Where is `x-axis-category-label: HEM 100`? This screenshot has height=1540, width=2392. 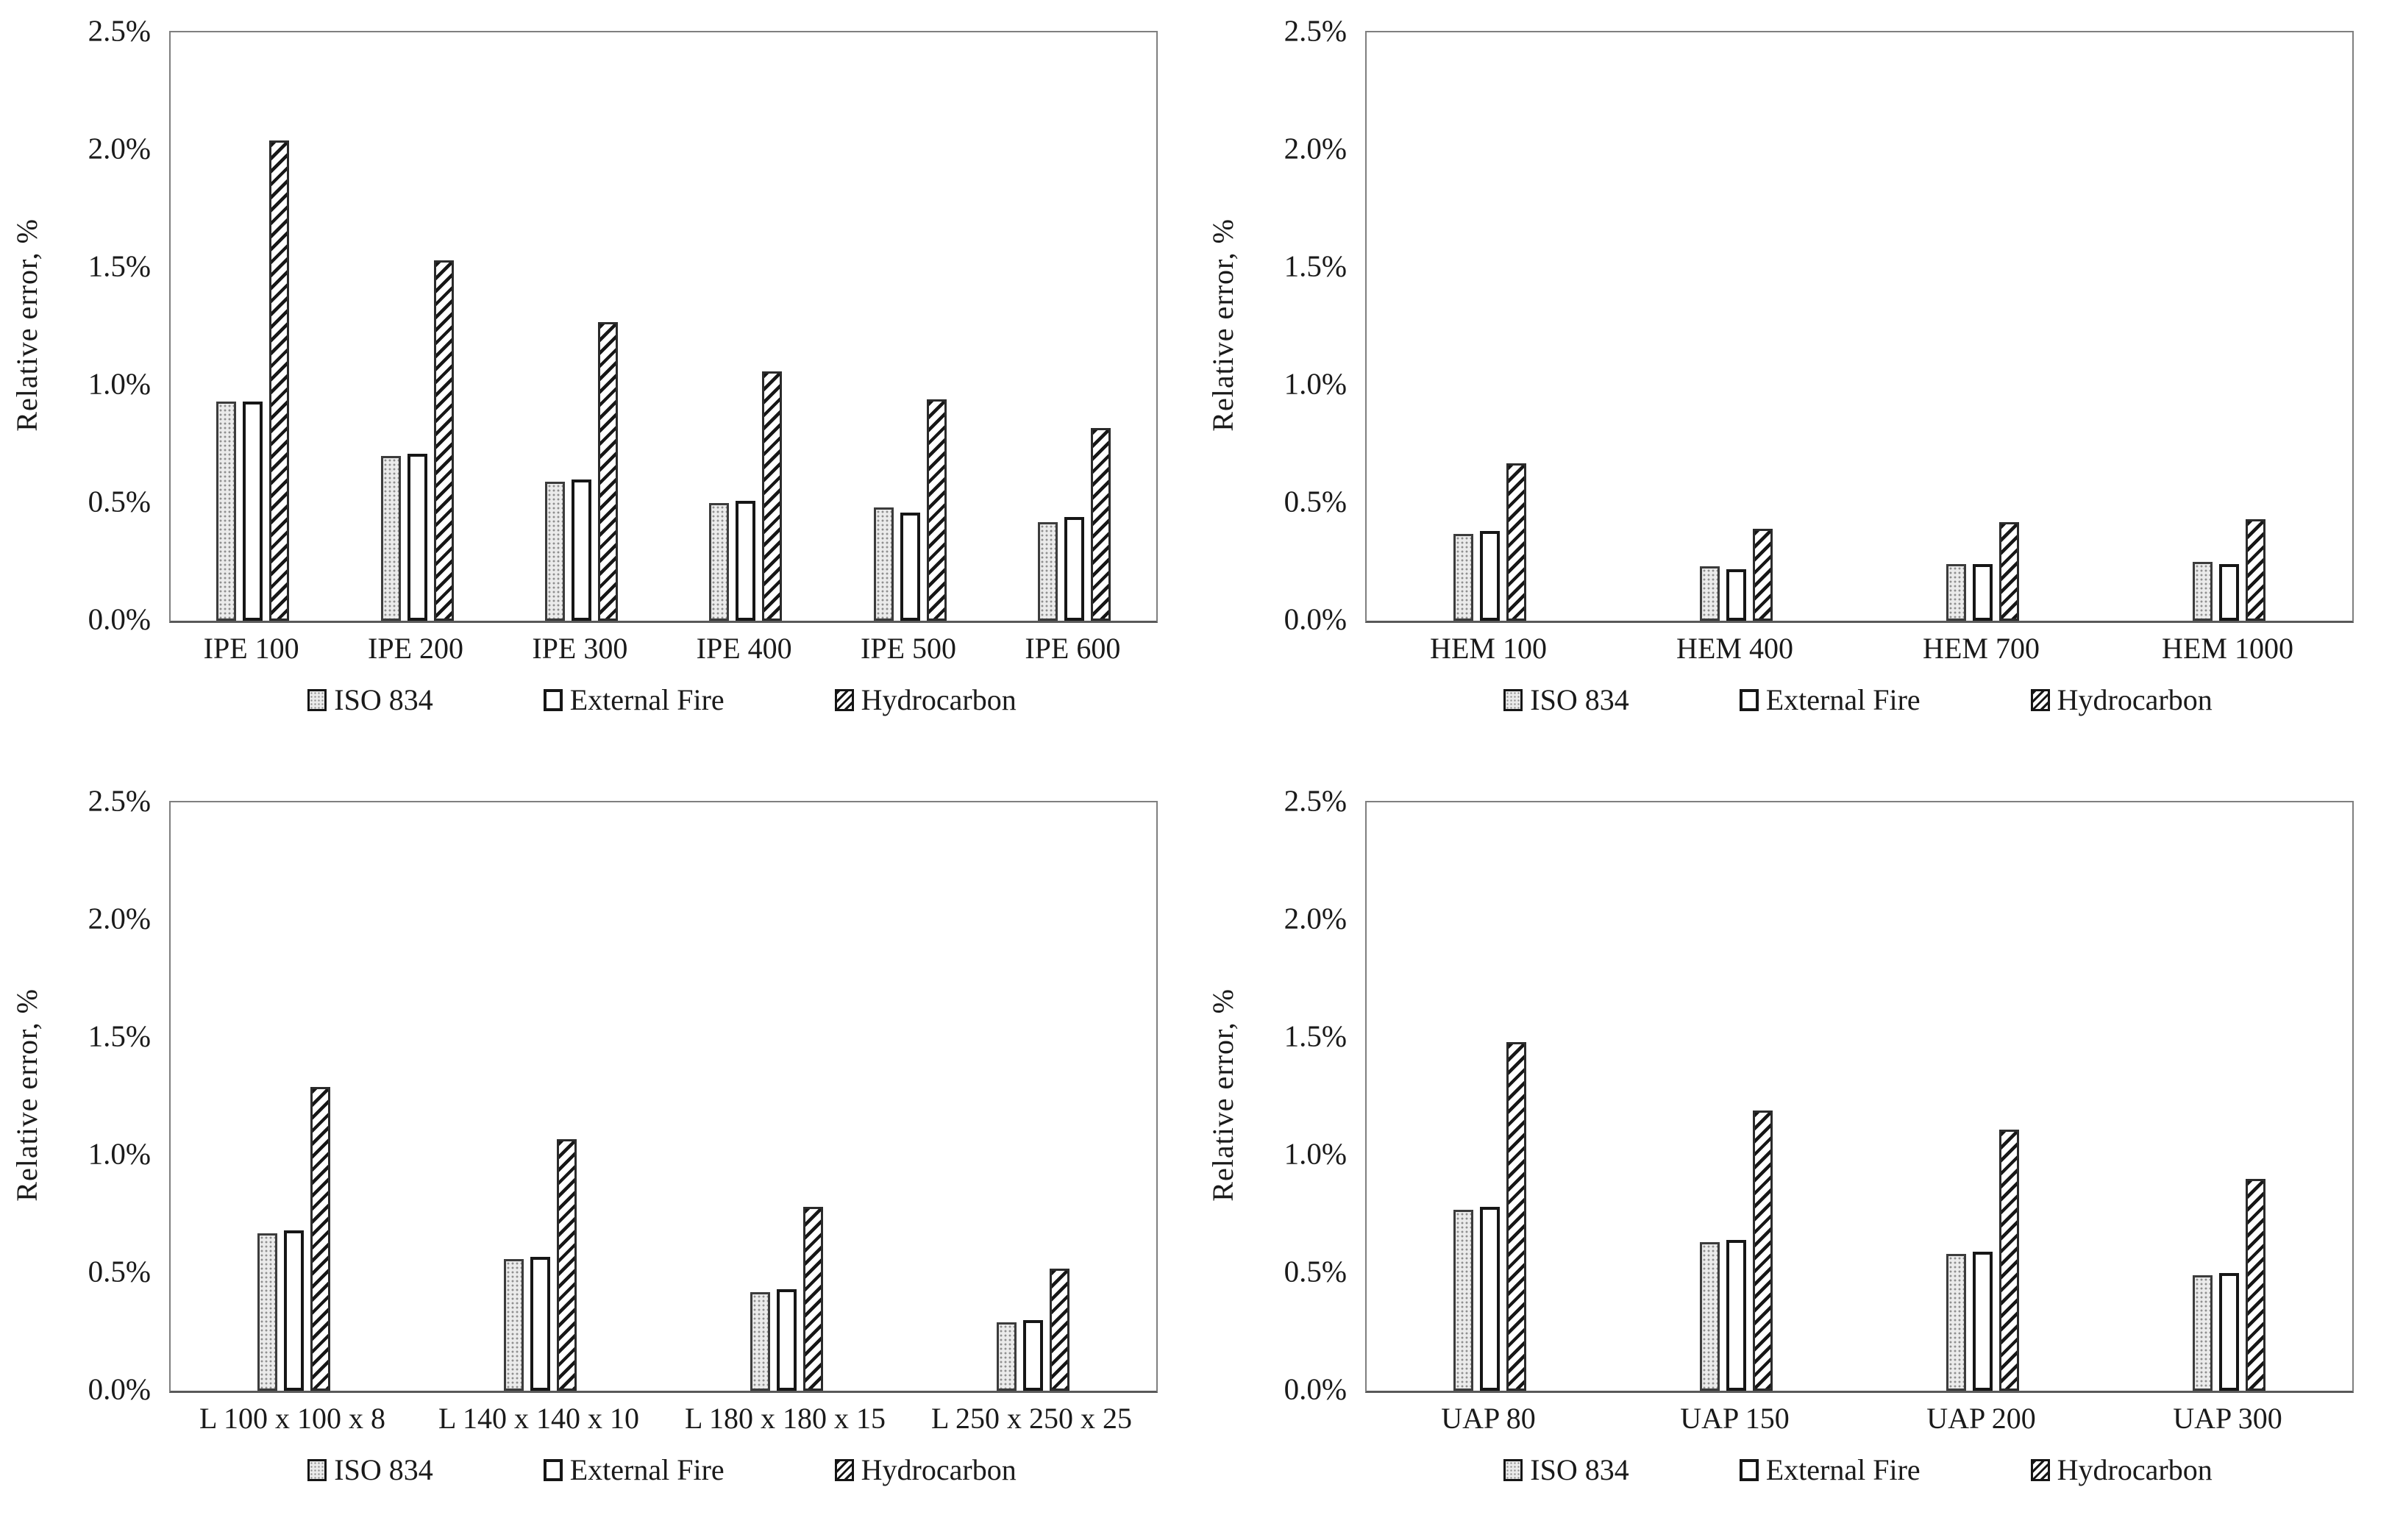
x-axis-category-label: HEM 100 is located at coordinates (1489, 648).